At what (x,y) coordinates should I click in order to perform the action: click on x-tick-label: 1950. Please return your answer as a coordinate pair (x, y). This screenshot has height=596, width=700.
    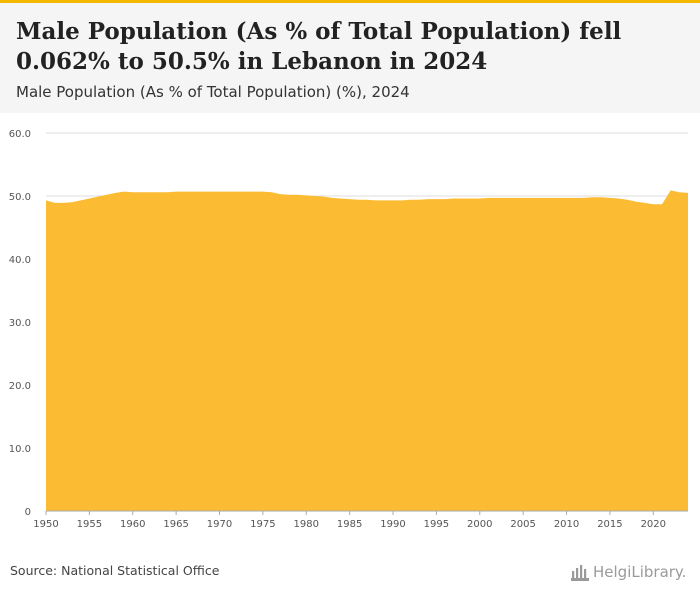
    Looking at the image, I should click on (45, 524).